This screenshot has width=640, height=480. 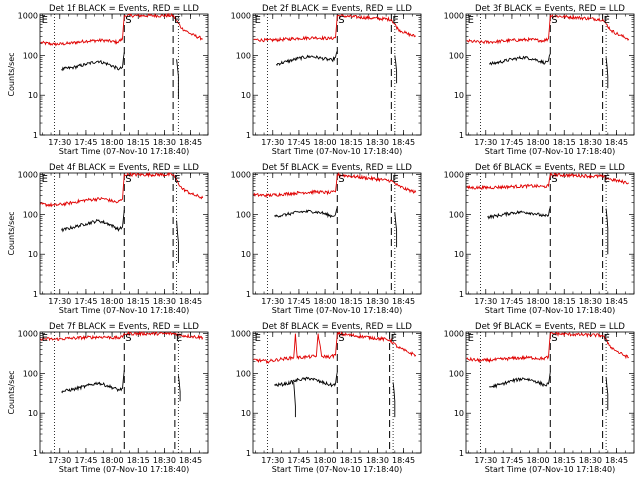 I want to click on chart-title: Det 5f BLACK = Events, RED = LLD, so click(x=337, y=168).